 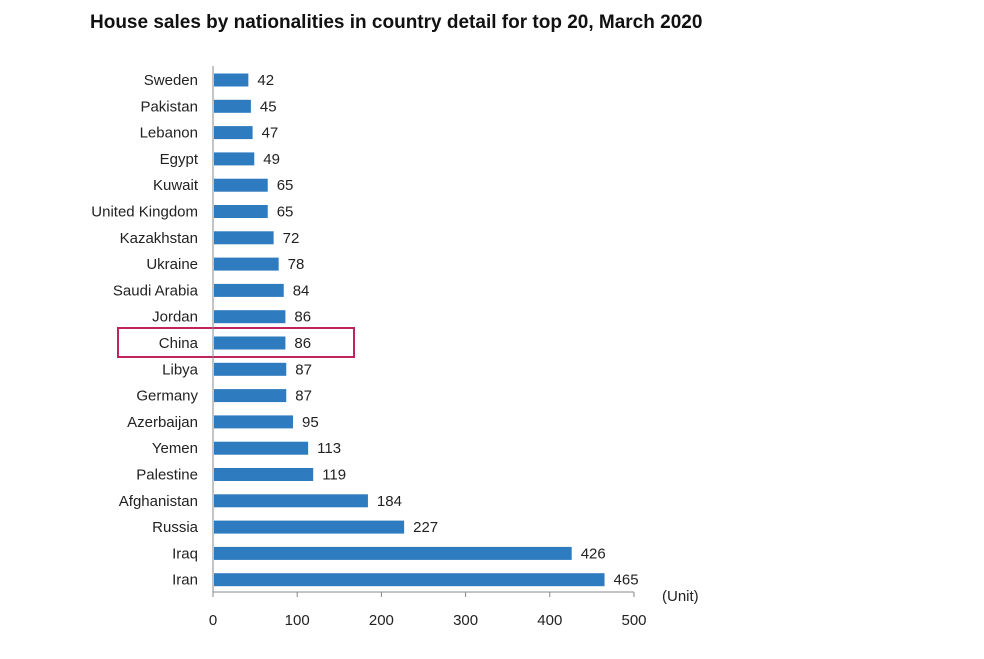 I want to click on x-tick-label-200: 200, so click(x=381, y=620).